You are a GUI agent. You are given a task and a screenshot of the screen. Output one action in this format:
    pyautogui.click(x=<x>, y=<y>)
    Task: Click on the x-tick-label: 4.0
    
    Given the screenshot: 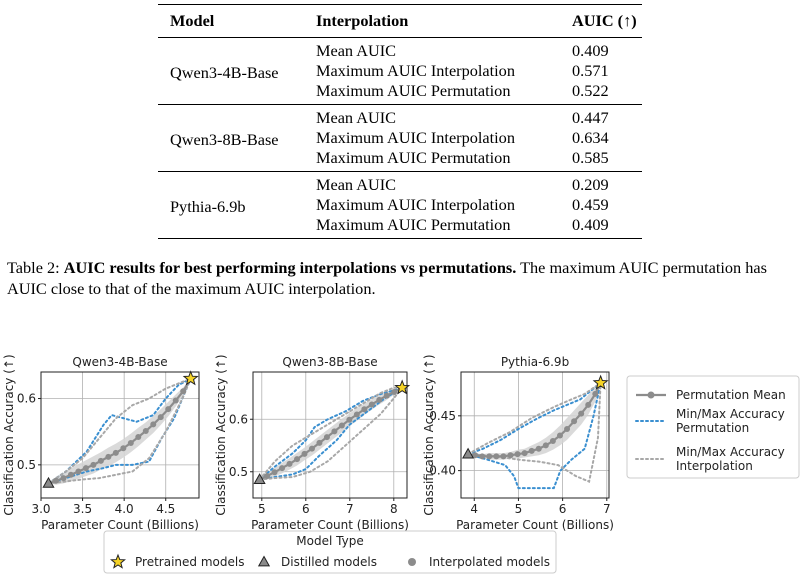 What is the action you would take?
    pyautogui.click(x=124, y=509)
    